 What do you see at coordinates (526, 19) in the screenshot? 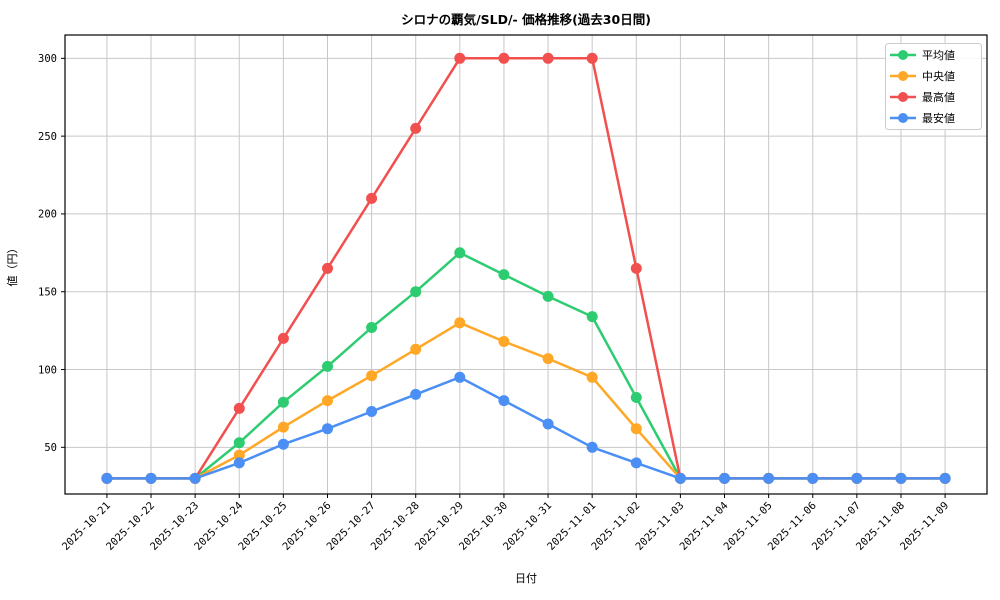
I see `chart-title: シロナの覇気/SLD/- 価格推移(過去30日間)` at bounding box center [526, 19].